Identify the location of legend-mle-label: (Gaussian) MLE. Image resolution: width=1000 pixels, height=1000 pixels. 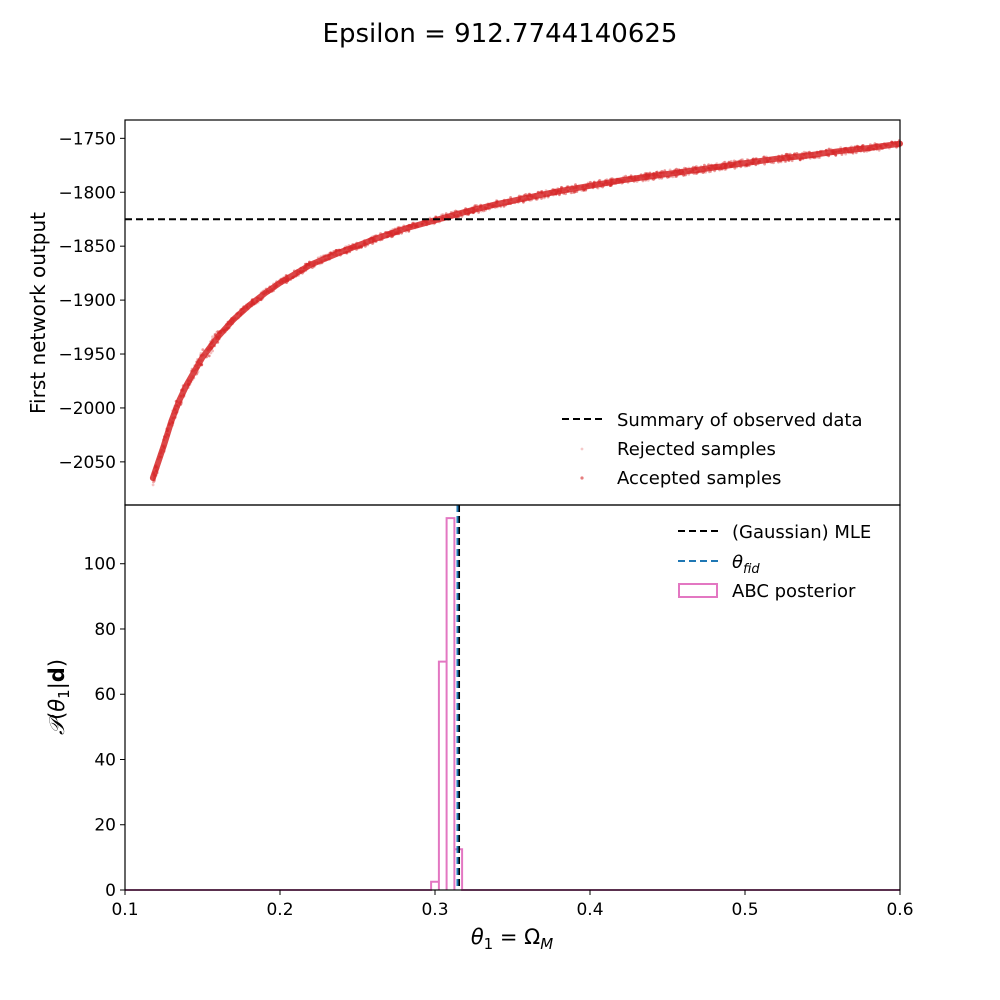
(801, 532).